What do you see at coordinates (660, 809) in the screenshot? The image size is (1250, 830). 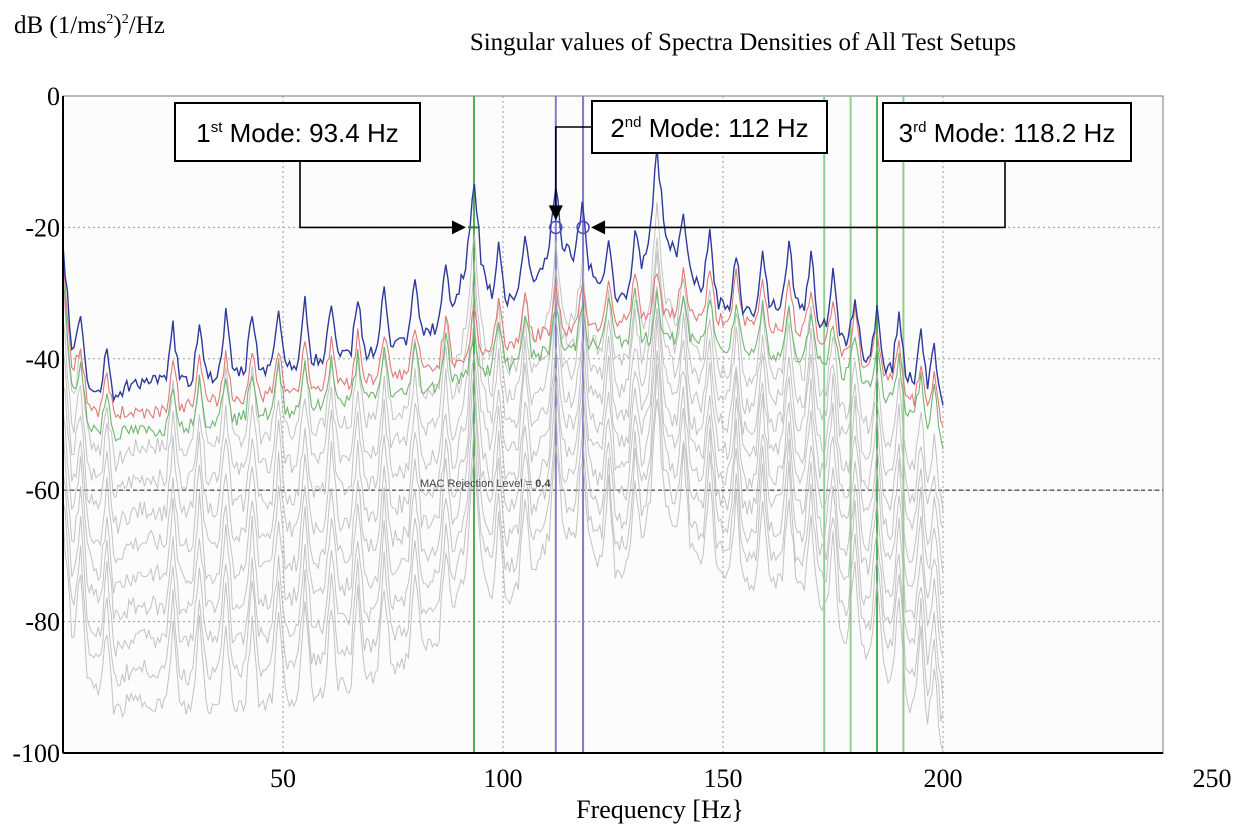 I see `x-axis-label: Frequency [Hz}` at bounding box center [660, 809].